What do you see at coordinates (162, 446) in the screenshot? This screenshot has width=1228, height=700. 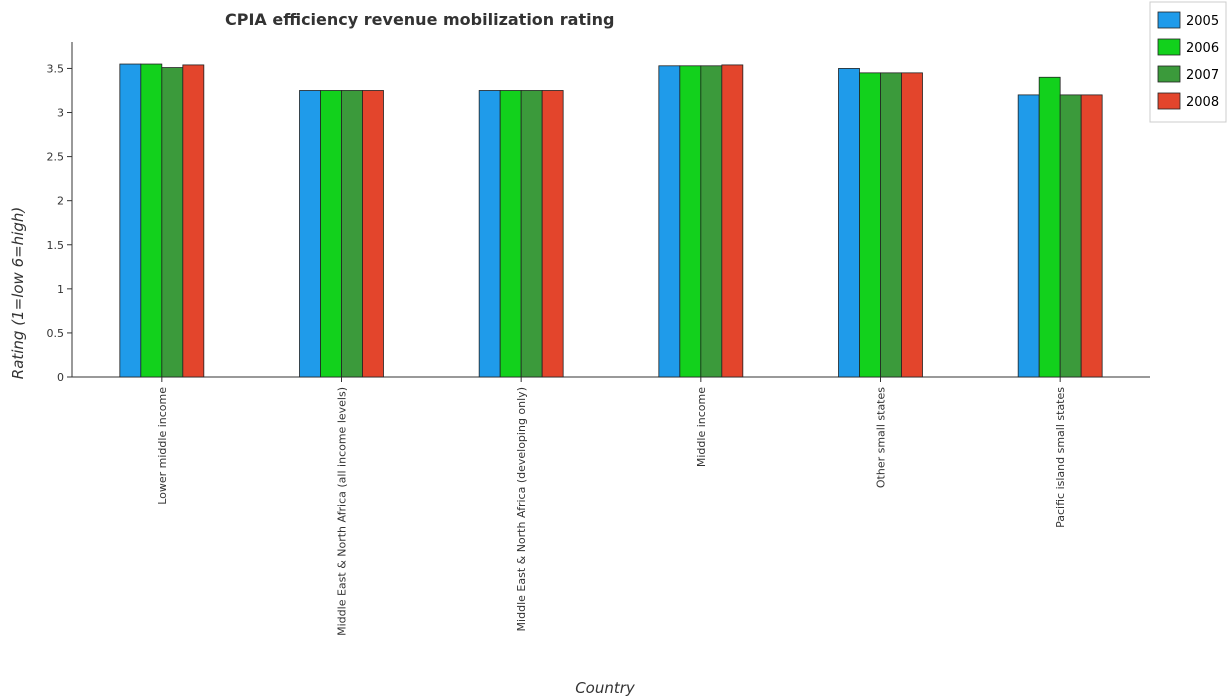 I see `x-tick-label: Lower middle income` at bounding box center [162, 446].